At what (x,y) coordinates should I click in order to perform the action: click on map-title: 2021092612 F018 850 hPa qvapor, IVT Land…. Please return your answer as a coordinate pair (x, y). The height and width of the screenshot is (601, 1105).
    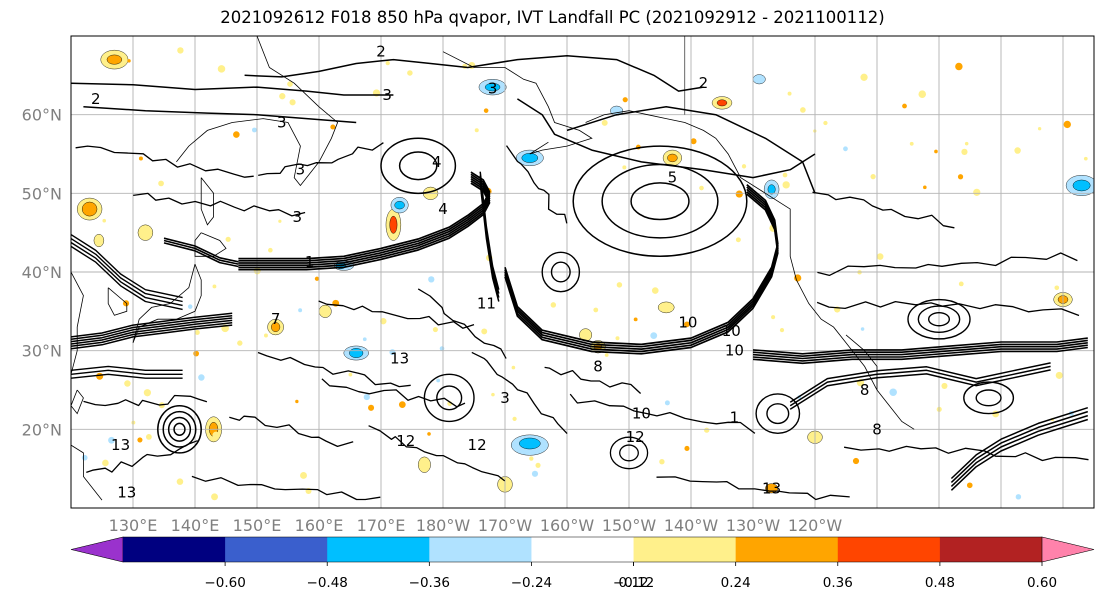
    Looking at the image, I should click on (552, 17).